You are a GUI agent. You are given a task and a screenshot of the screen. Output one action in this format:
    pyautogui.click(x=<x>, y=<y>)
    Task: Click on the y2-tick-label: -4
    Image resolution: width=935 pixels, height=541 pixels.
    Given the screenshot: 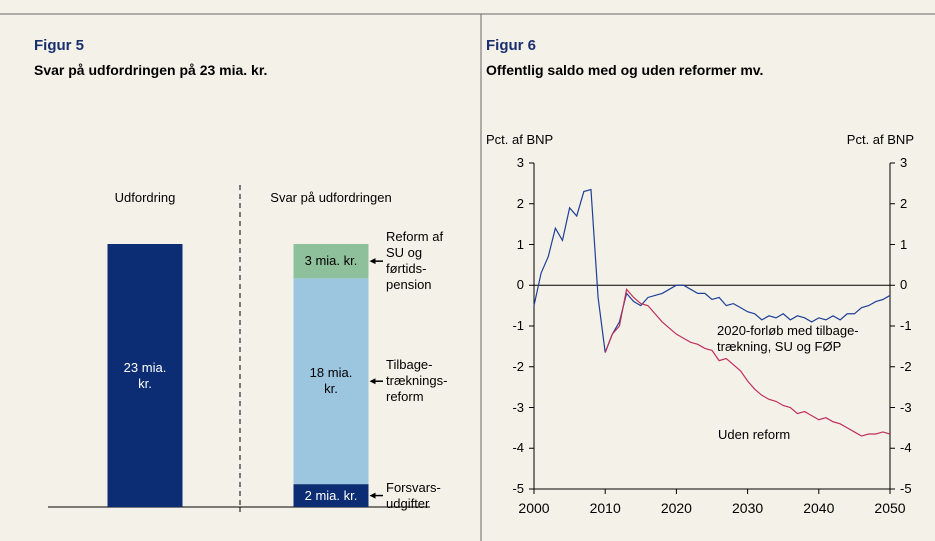 What is the action you would take?
    pyautogui.click(x=906, y=448)
    